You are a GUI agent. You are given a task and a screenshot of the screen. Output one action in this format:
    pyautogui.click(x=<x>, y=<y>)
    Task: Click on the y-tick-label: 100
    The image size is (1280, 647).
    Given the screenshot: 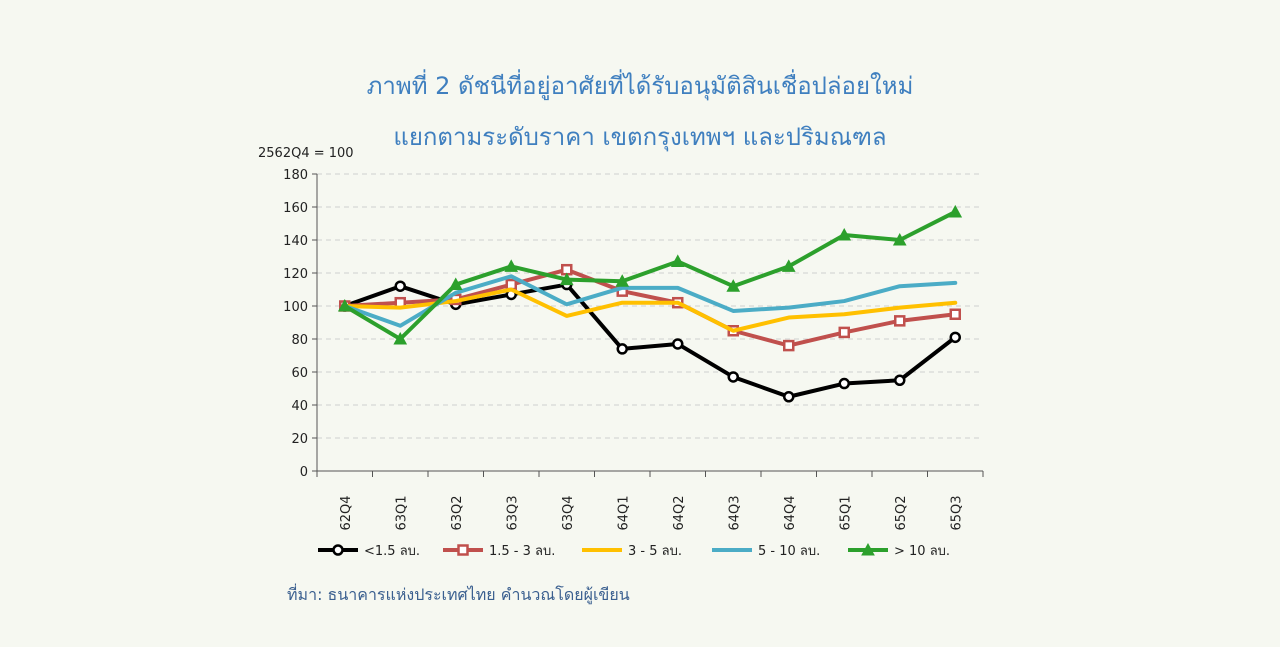 What is the action you would take?
    pyautogui.click(x=295, y=307)
    